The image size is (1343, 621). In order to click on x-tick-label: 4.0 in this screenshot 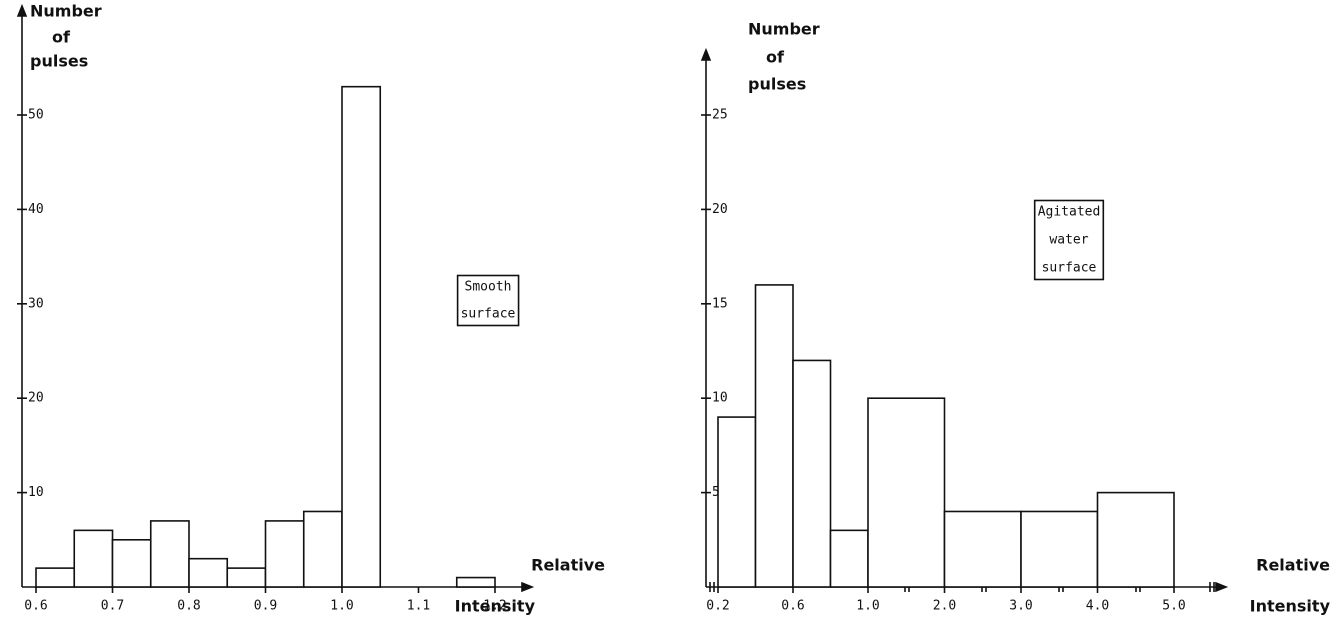, I will do `click(1097, 606)`.